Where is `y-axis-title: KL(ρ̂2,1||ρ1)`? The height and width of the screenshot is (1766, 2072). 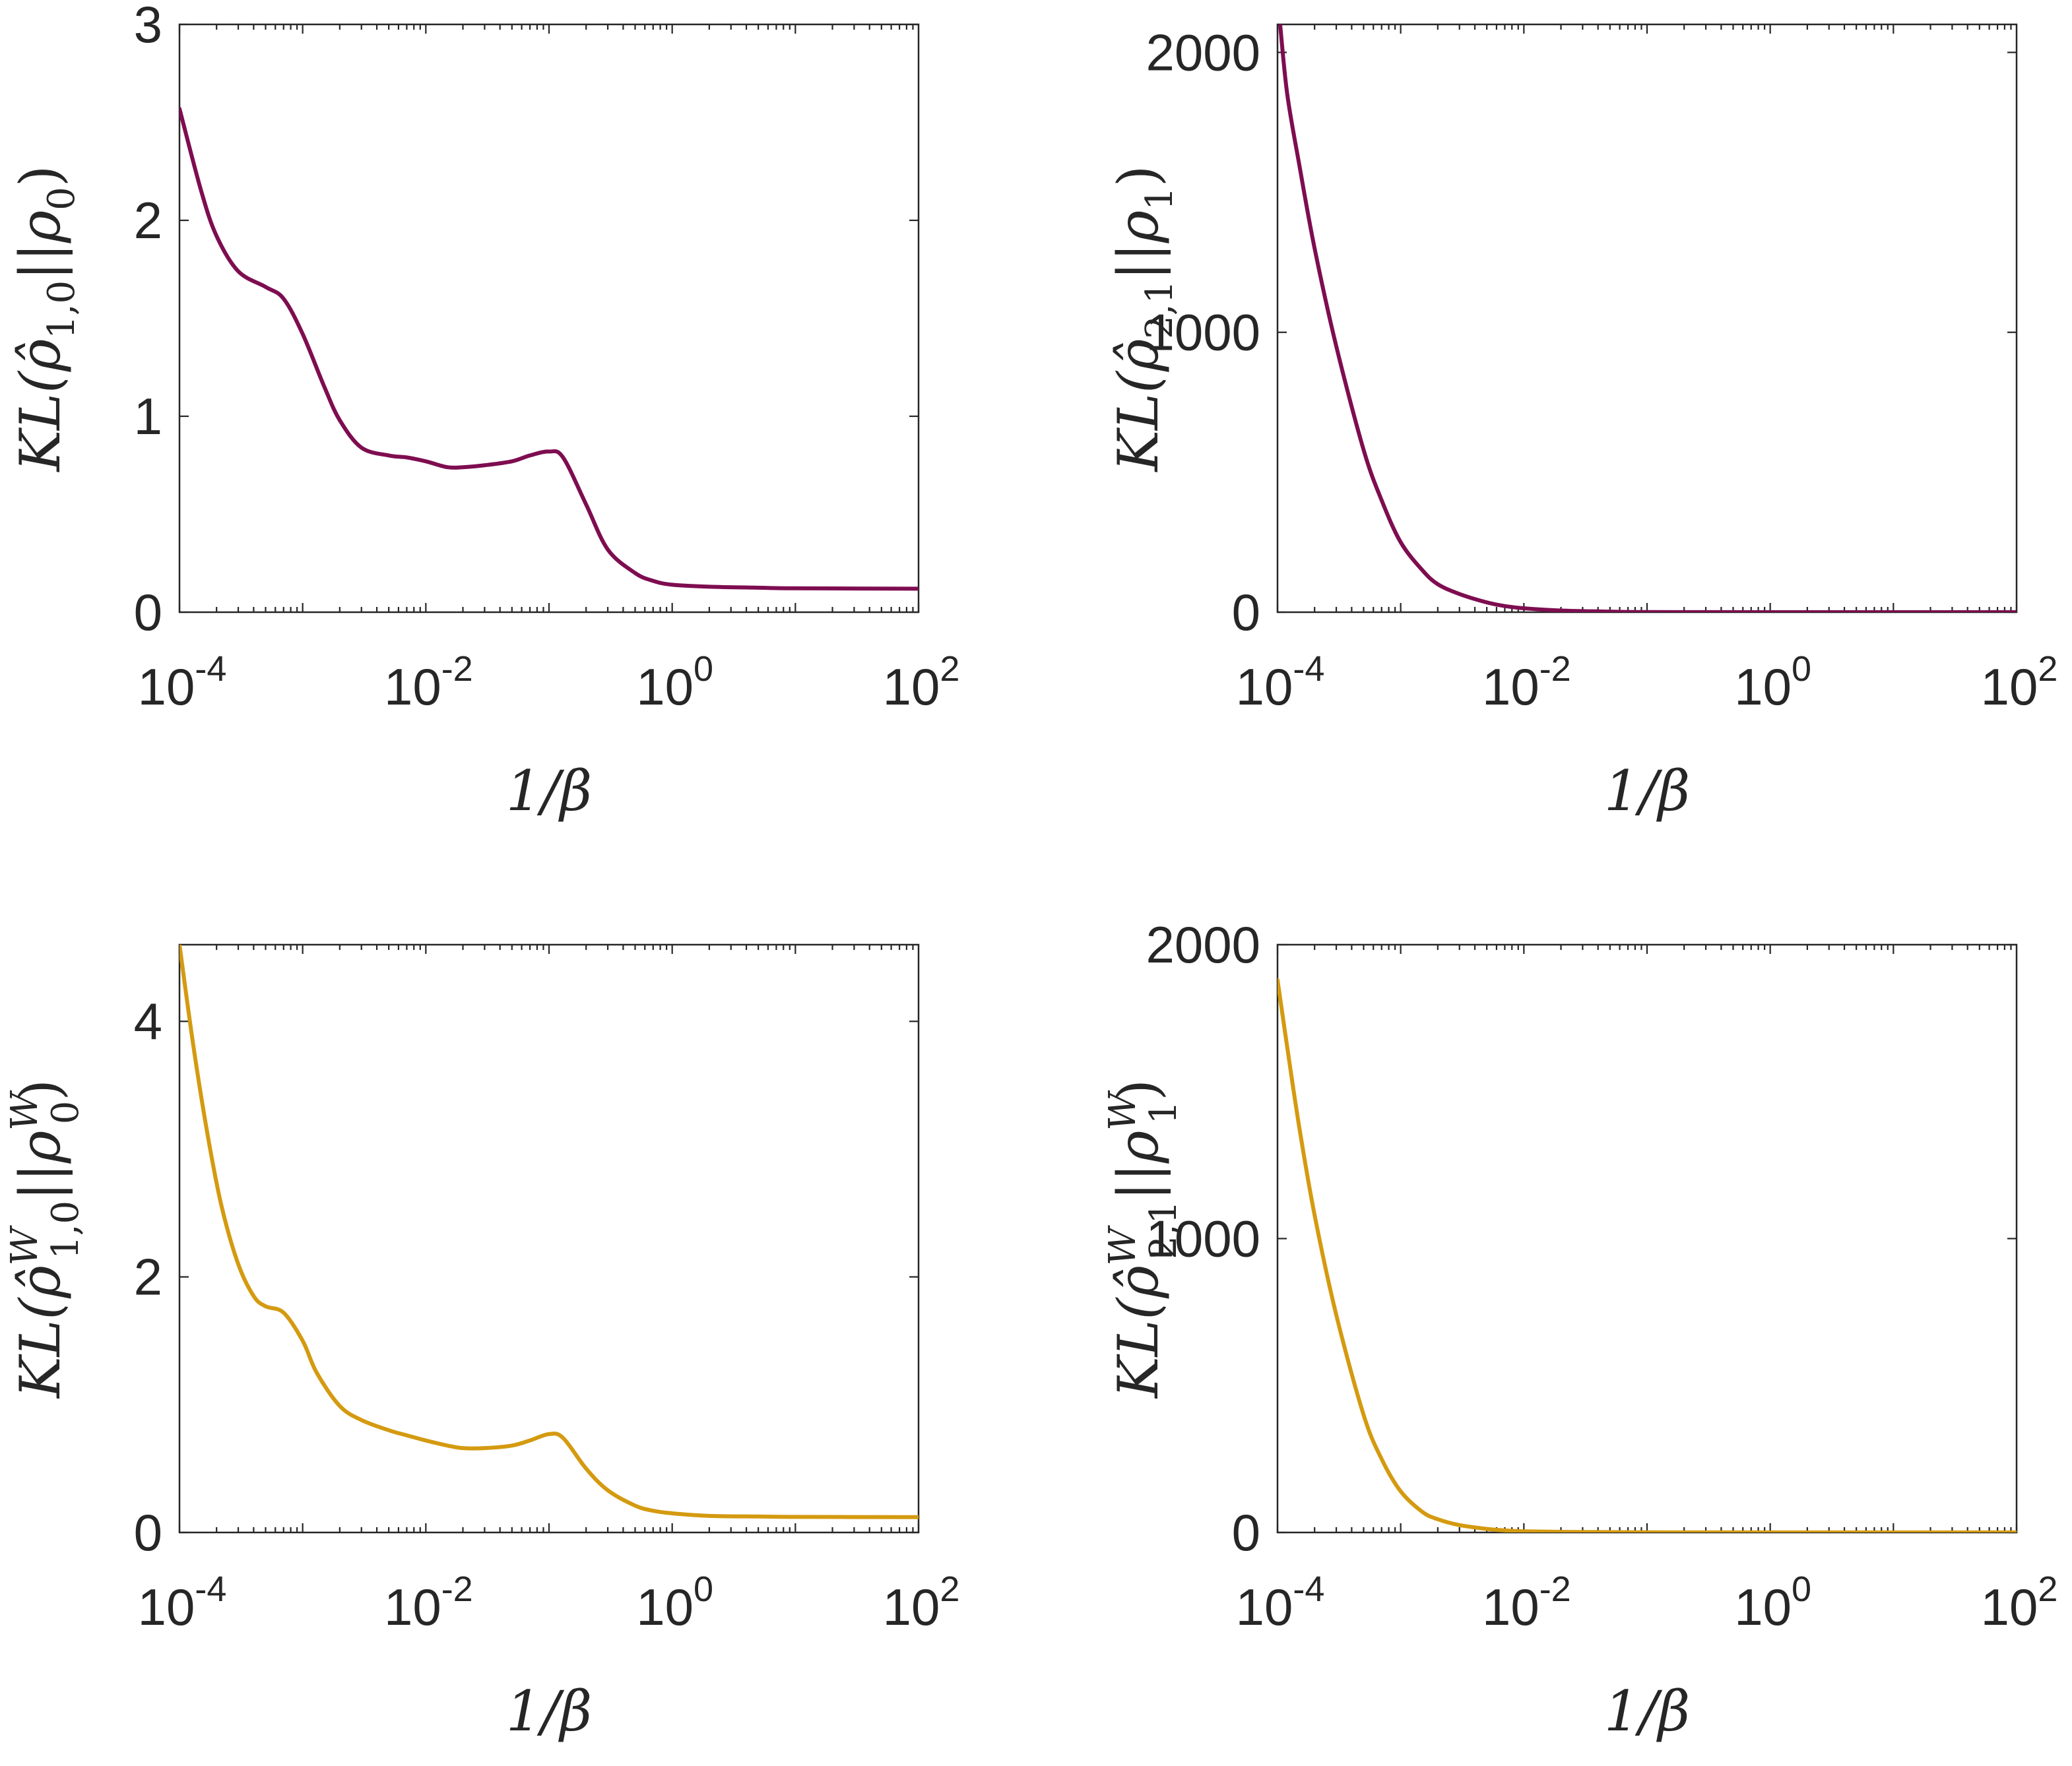
y-axis-title: KL(ρ̂2,1||ρ1) is located at coordinates (1143, 319).